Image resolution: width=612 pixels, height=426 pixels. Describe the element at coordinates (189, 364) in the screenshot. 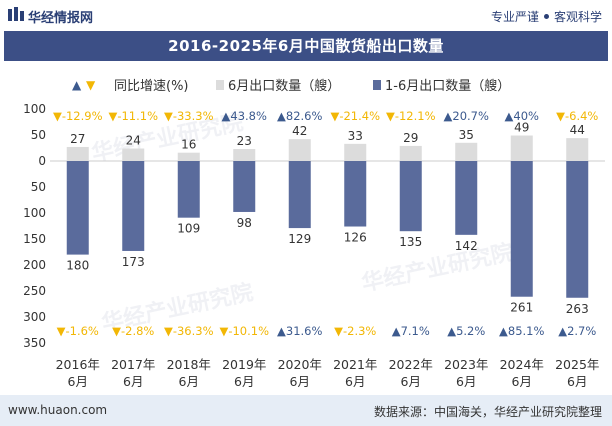

I see `x-tick-label-year: 2018年` at that location.